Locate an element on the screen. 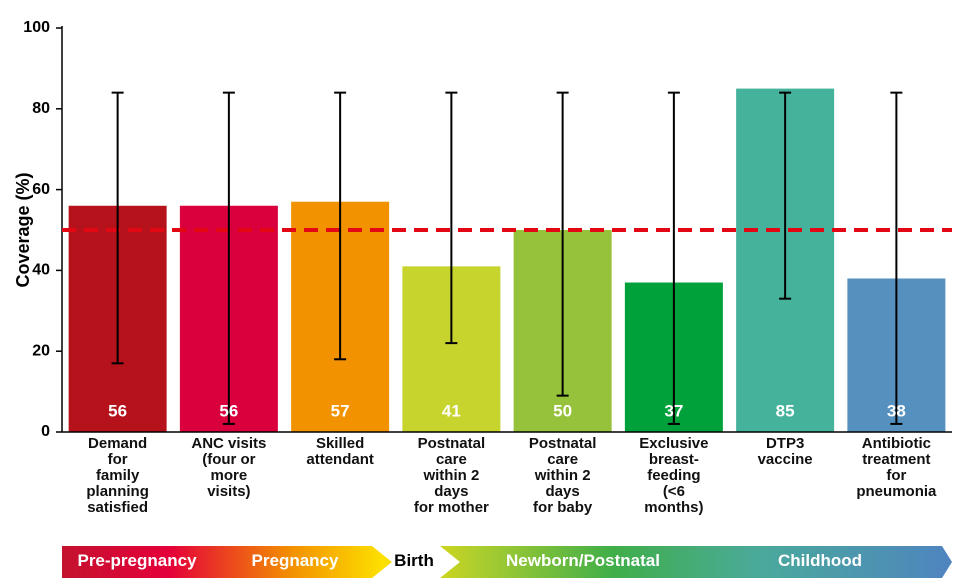 This screenshot has height=582, width=955. x-tick-label: DTP3 vaccine is located at coordinates (785, 451).